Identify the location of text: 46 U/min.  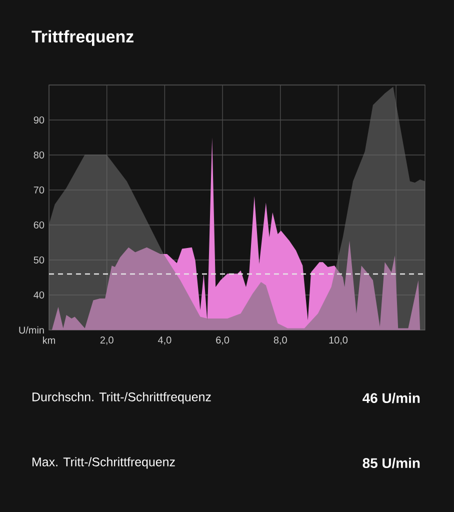
(391, 398).